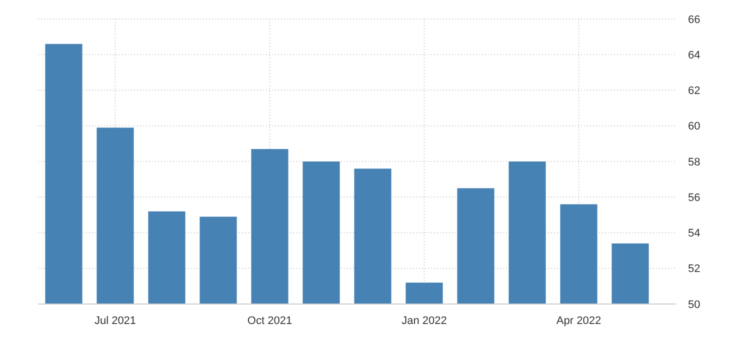 The height and width of the screenshot is (342, 730). I want to click on y-tick-label: 54, so click(694, 234).